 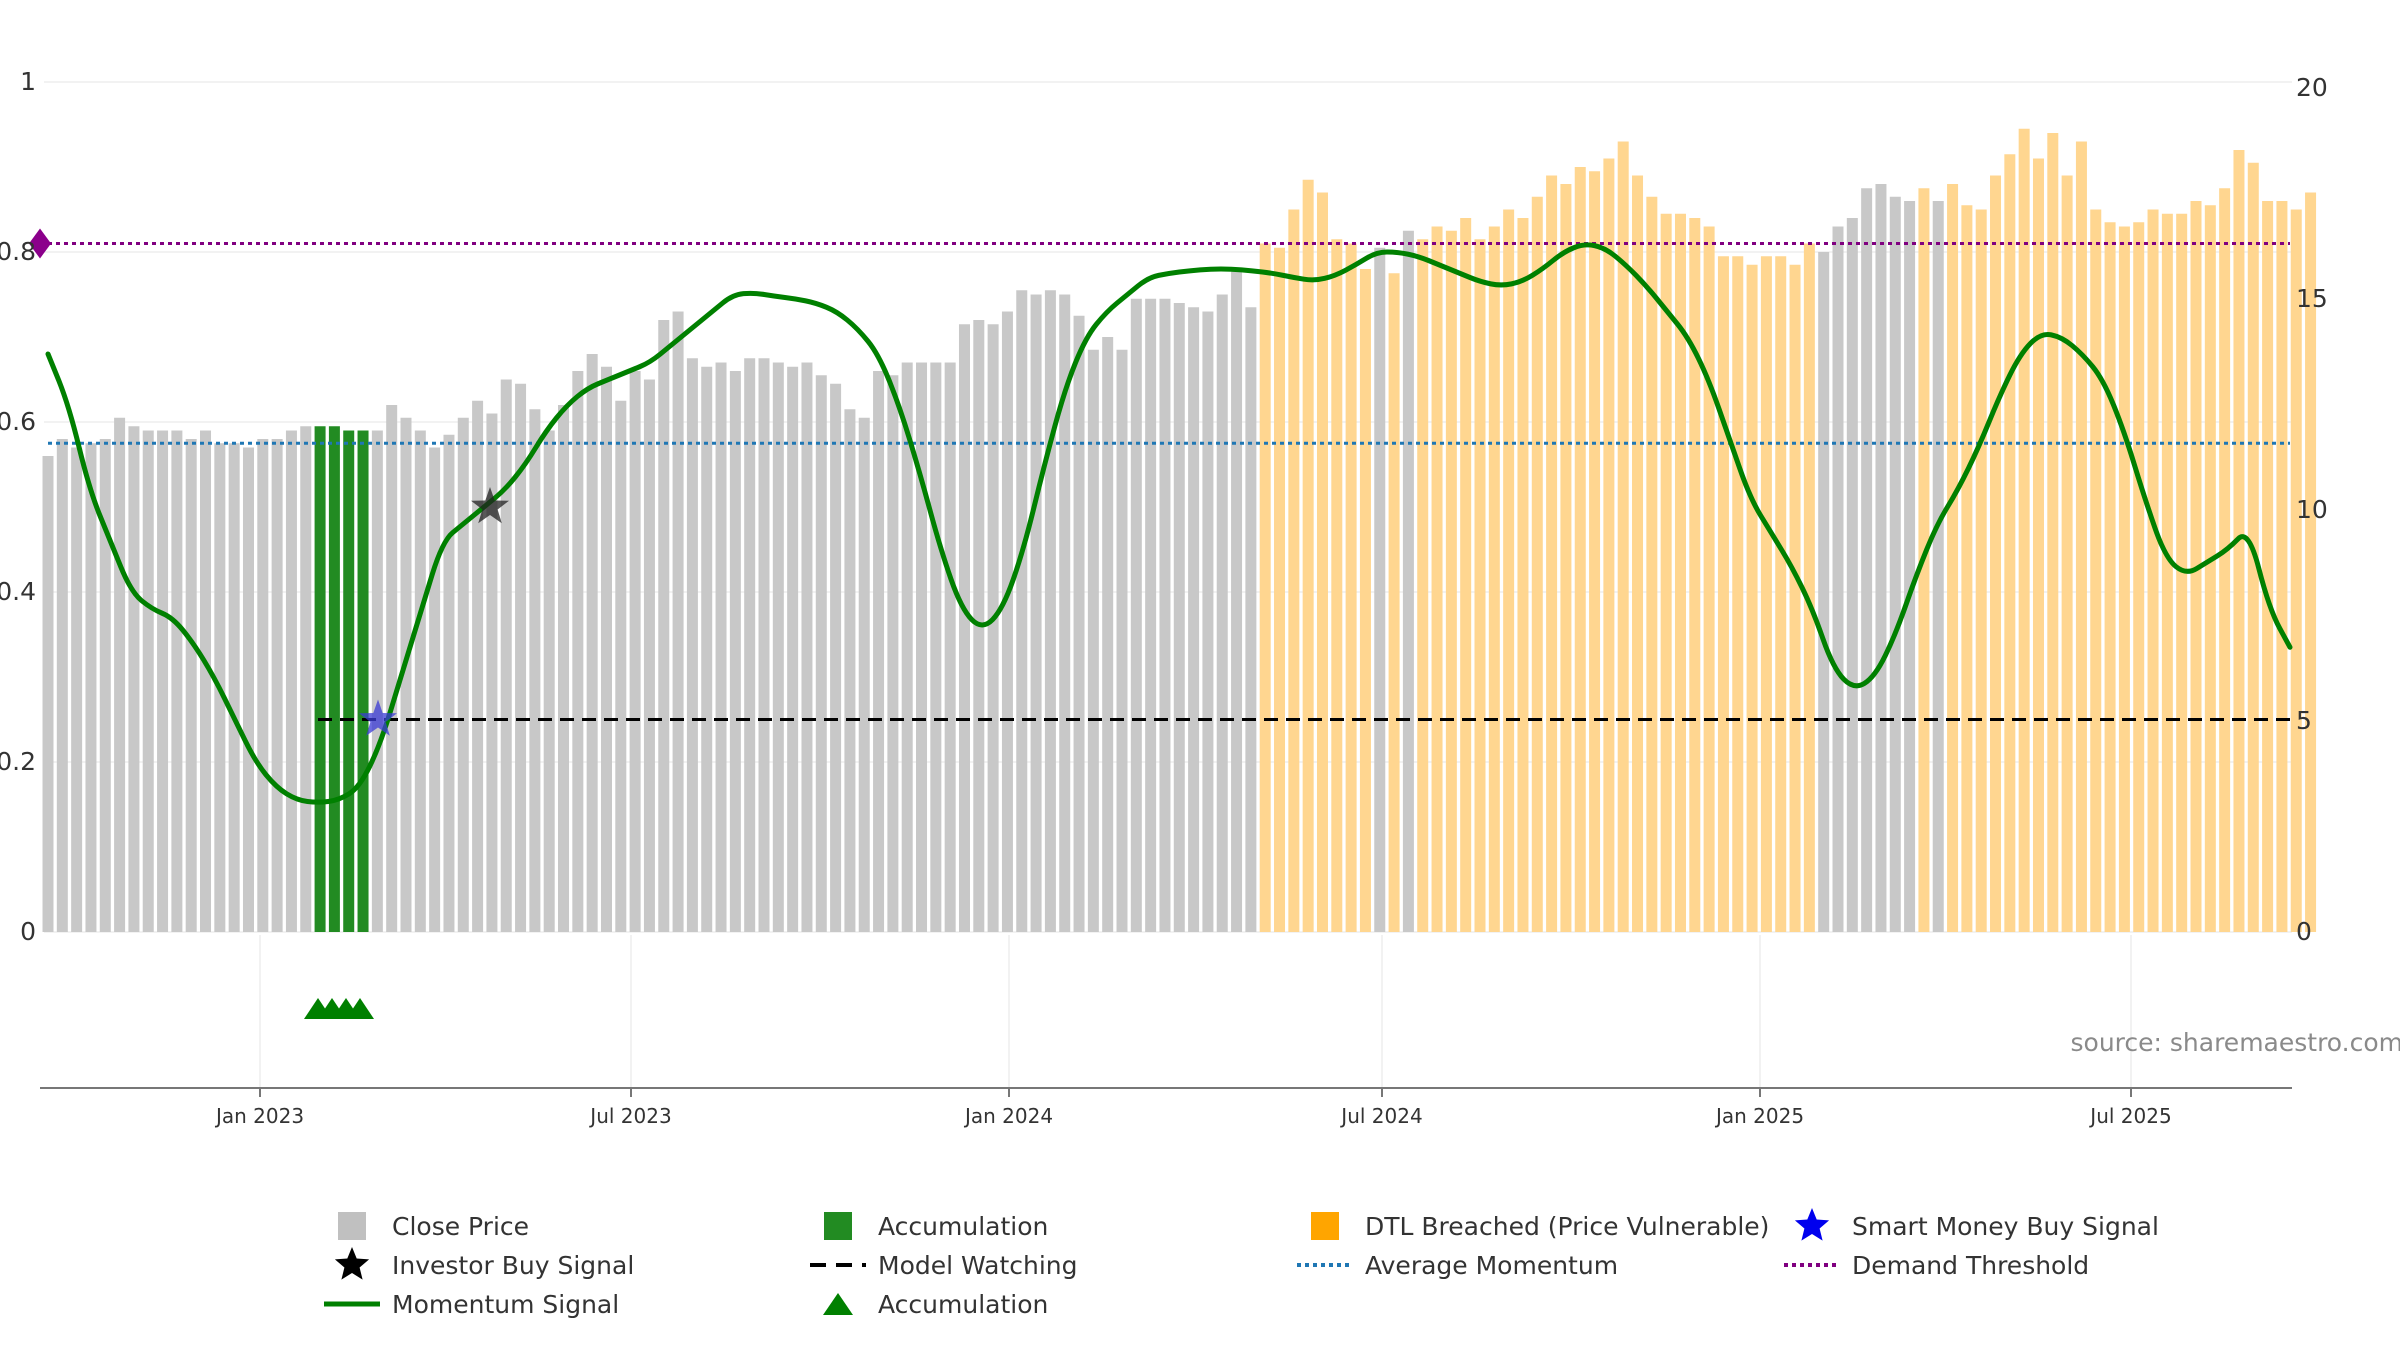 I want to click on x-tick: Jan 2024, so click(x=1008, y=1116).